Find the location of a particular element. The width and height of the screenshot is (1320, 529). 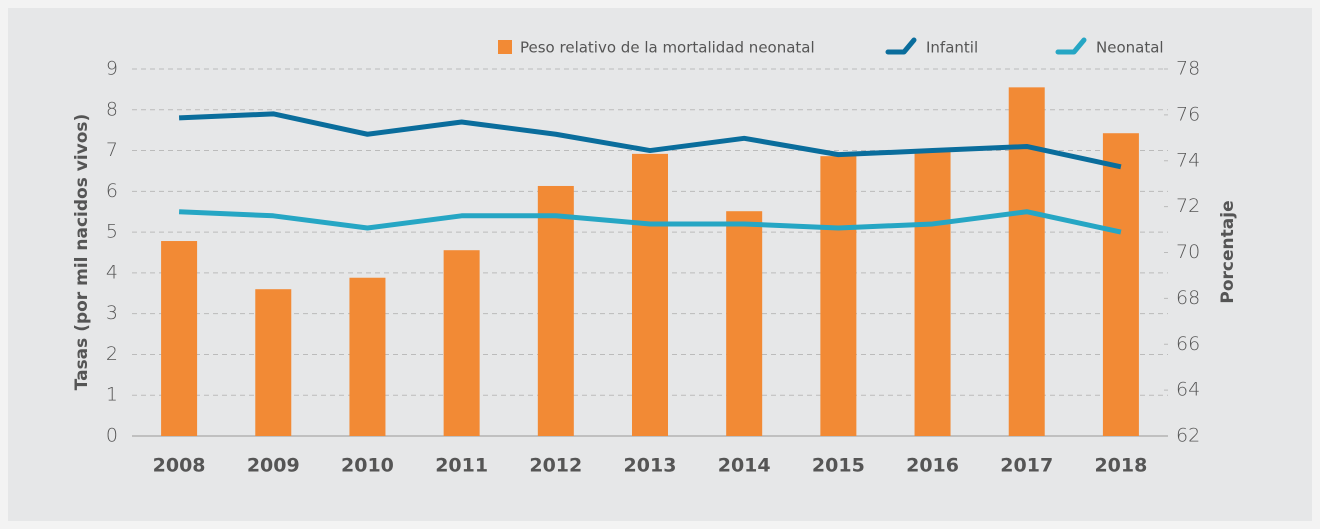

y-tick-label: 7 is located at coordinates (112, 150).